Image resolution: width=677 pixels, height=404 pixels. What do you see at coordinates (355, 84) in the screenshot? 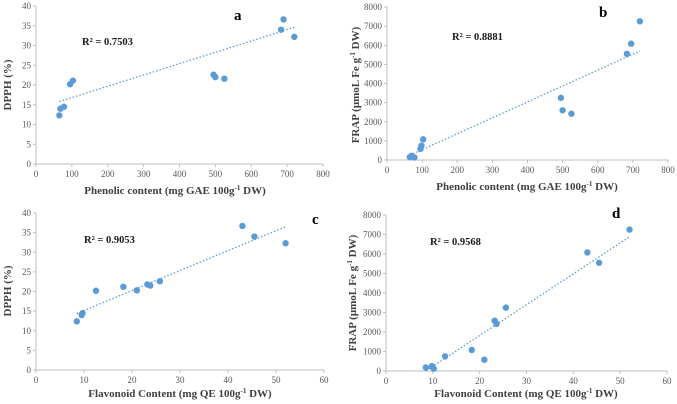
I see `y-axis-title: FRAP (μmoL Fe g-1 DW)` at bounding box center [355, 84].